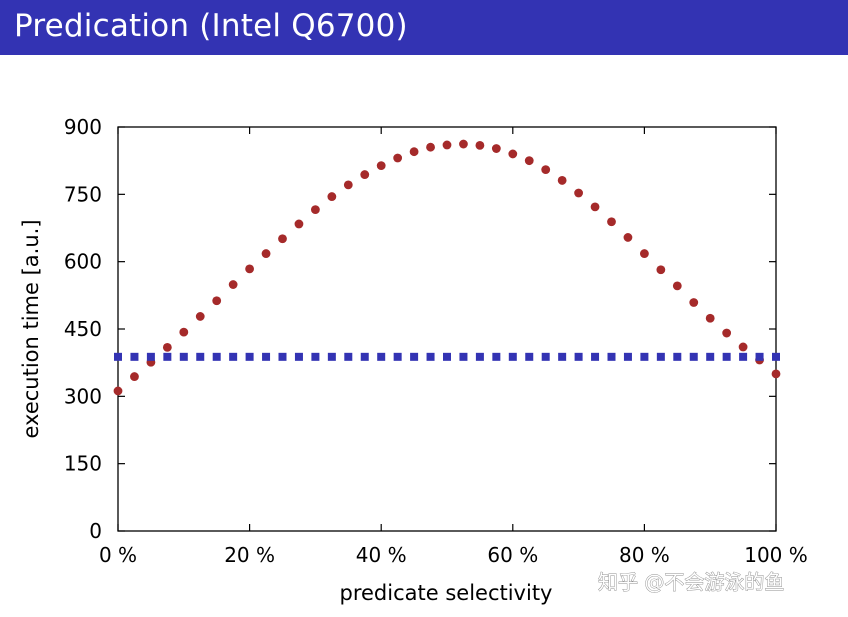  Describe the element at coordinates (381, 555) in the screenshot. I see `x-tick-label: 40 %` at that location.